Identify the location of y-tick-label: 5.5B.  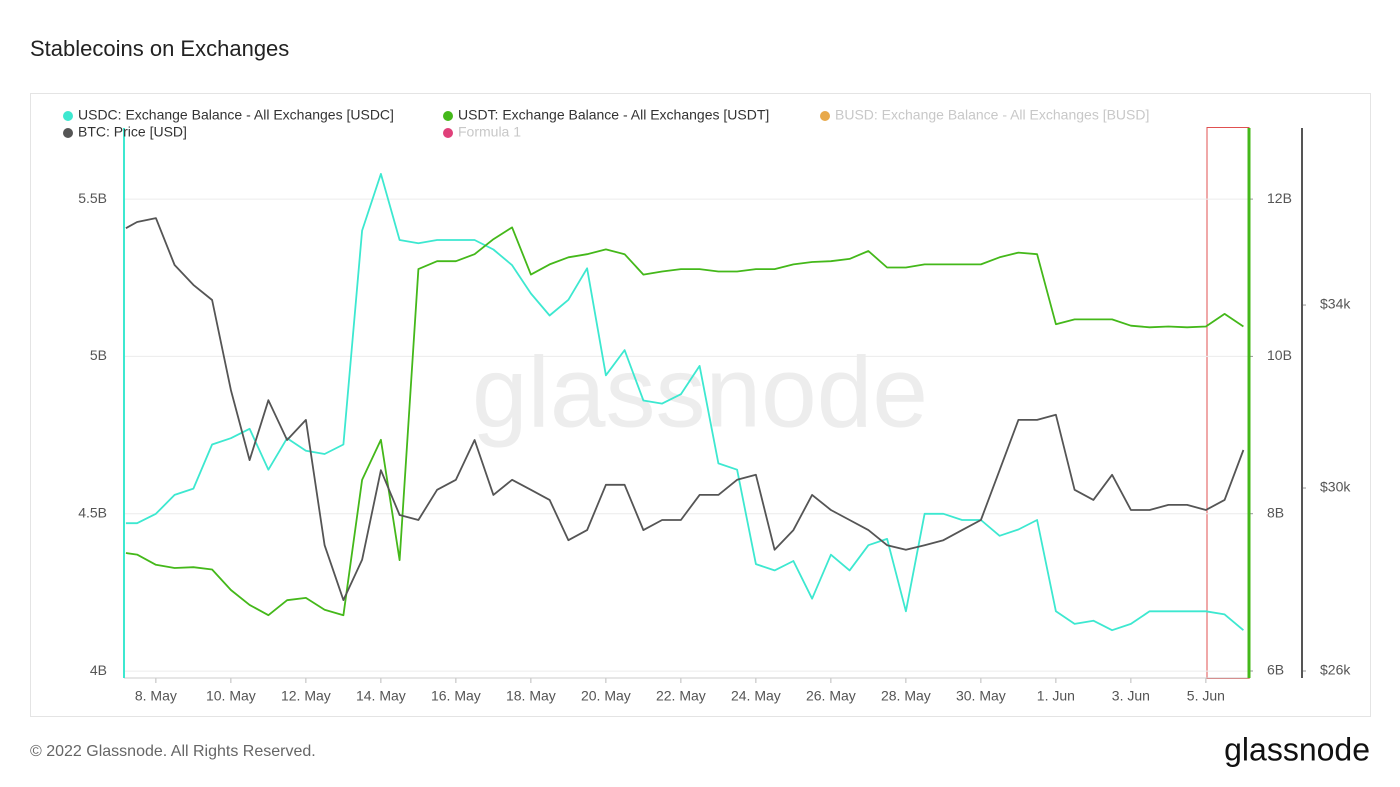
(92, 198).